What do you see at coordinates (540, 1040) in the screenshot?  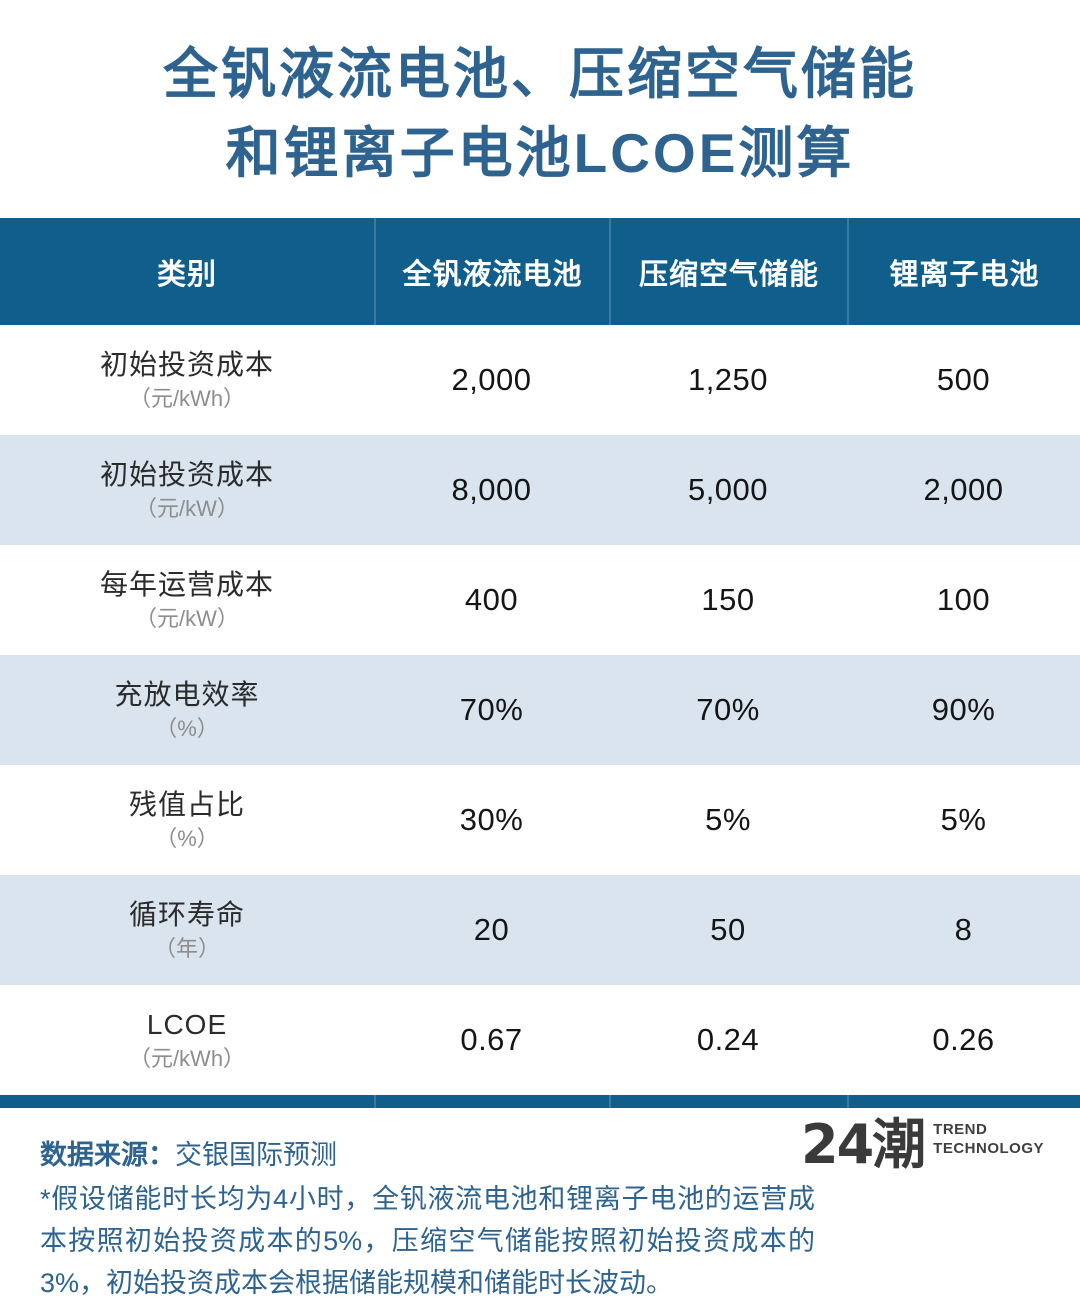 I see `table-row: LCOE （元/kWh） 0.67 0.24 0.26` at bounding box center [540, 1040].